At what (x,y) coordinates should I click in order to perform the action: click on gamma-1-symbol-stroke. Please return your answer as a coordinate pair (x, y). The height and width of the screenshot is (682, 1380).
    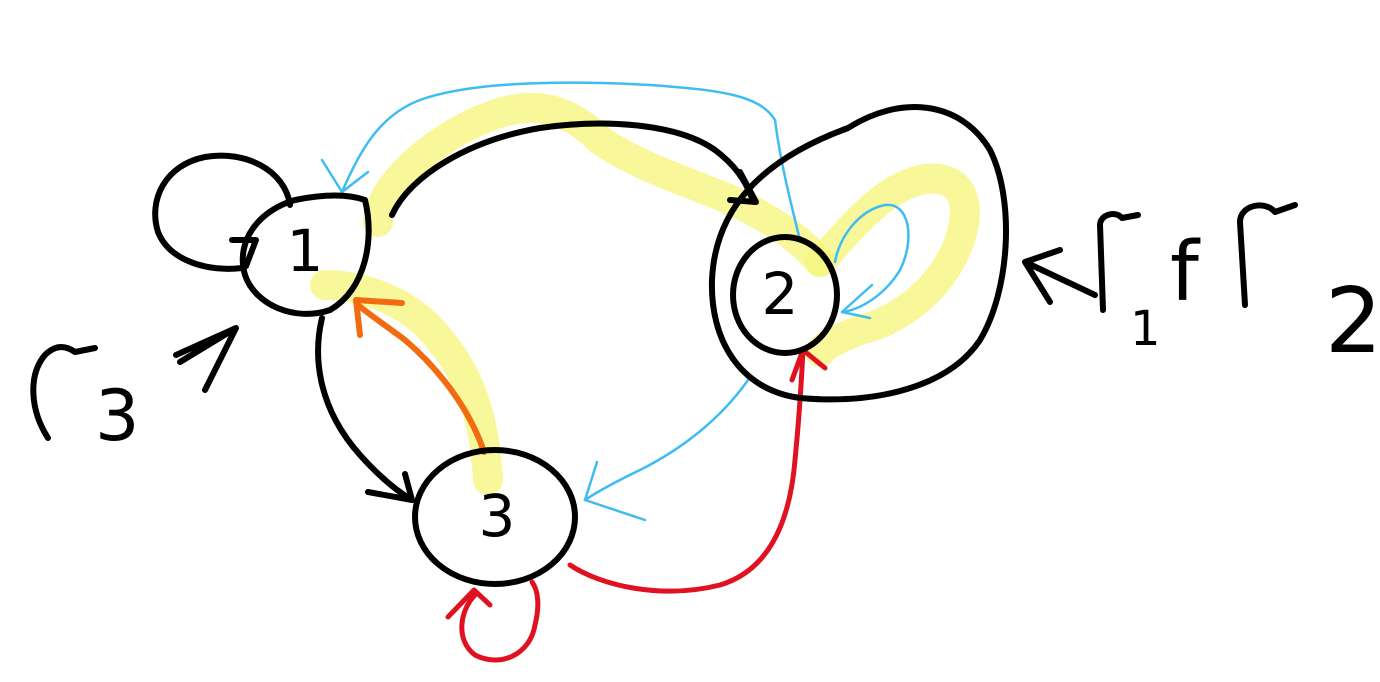
    Looking at the image, I should click on (1119, 262).